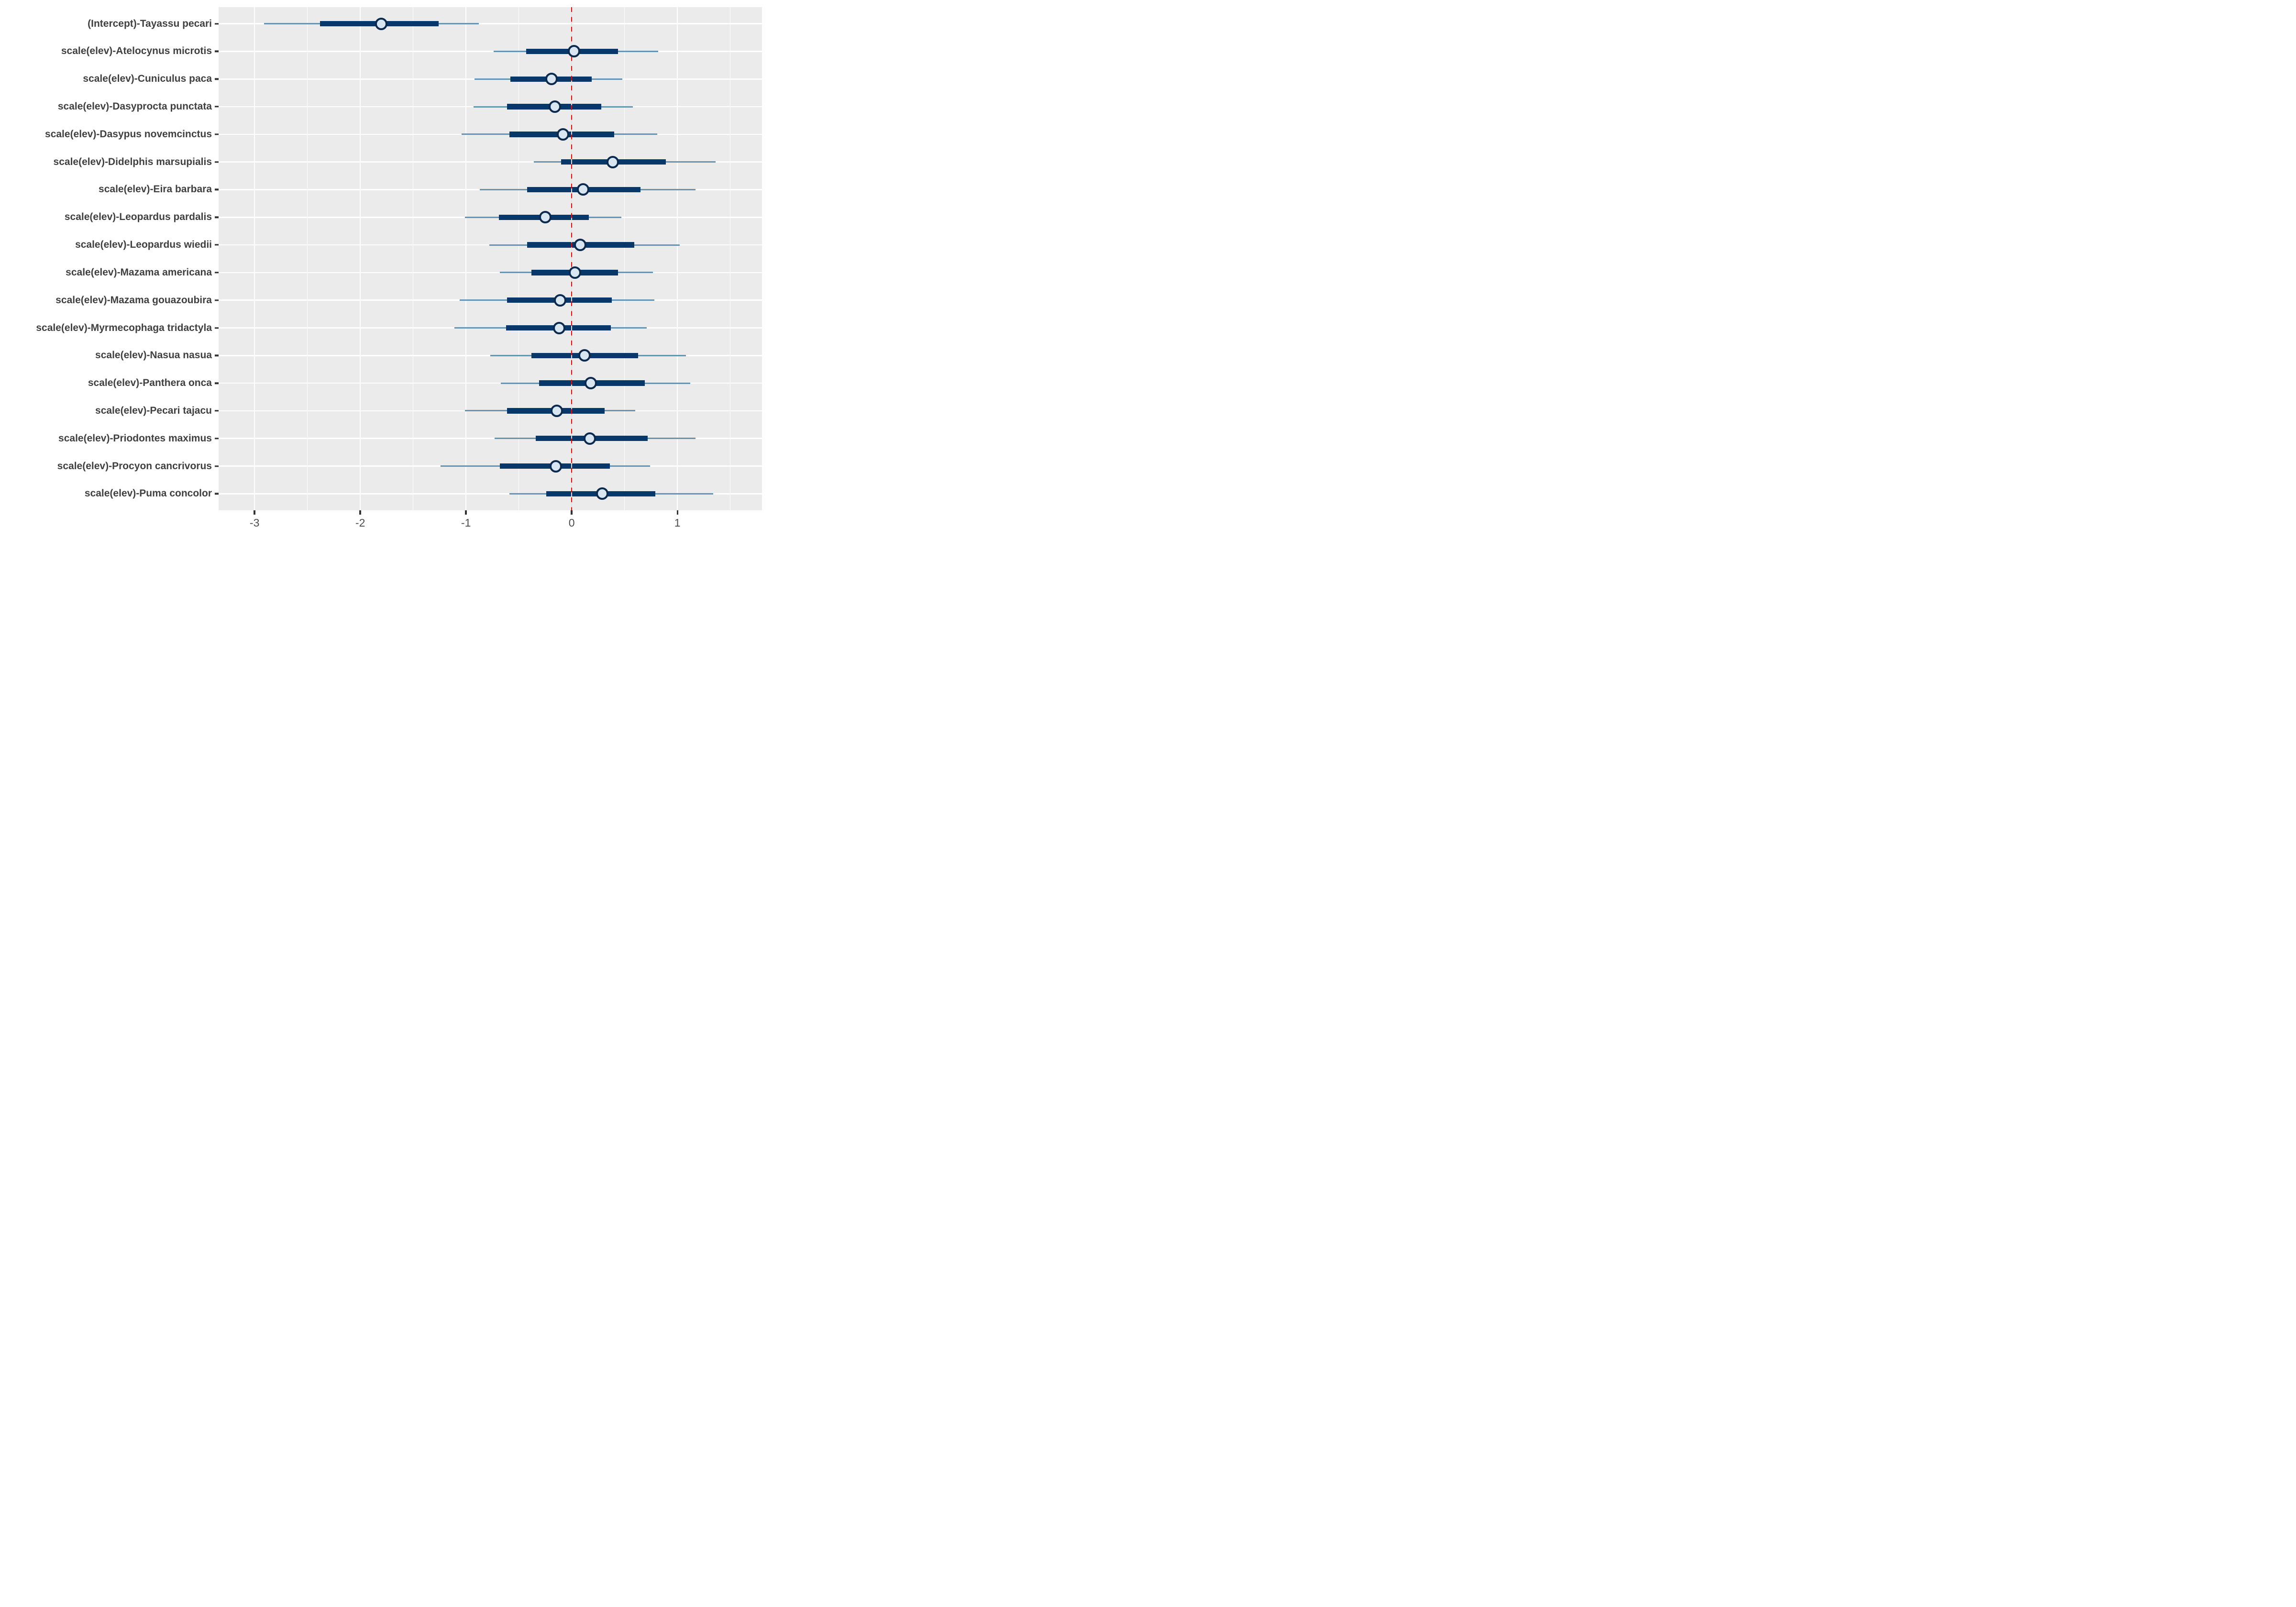  I want to click on plot-panel, so click(491, 258).